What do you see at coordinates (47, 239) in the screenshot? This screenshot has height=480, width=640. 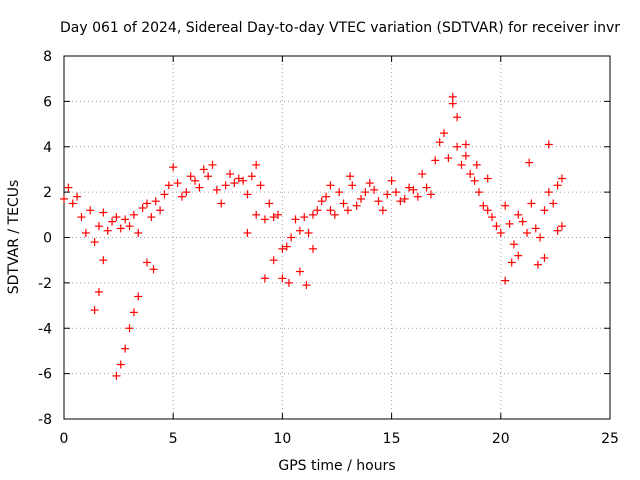 I see `y-tick-label: 0` at bounding box center [47, 239].